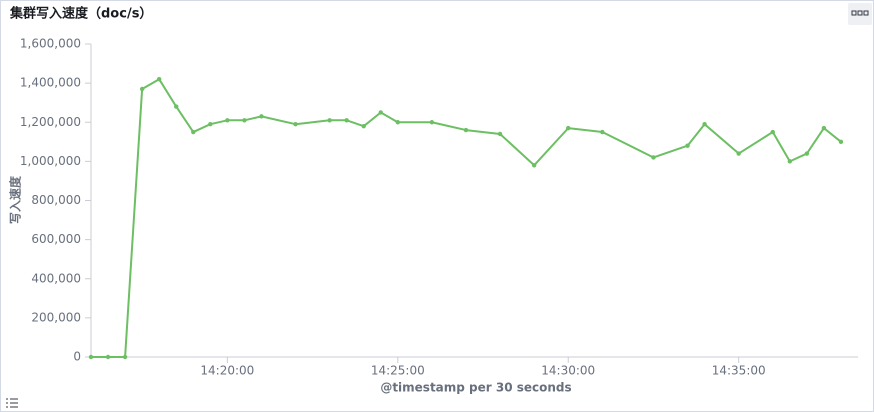  I want to click on y-tick-label: 1,000,000, so click(50, 161).